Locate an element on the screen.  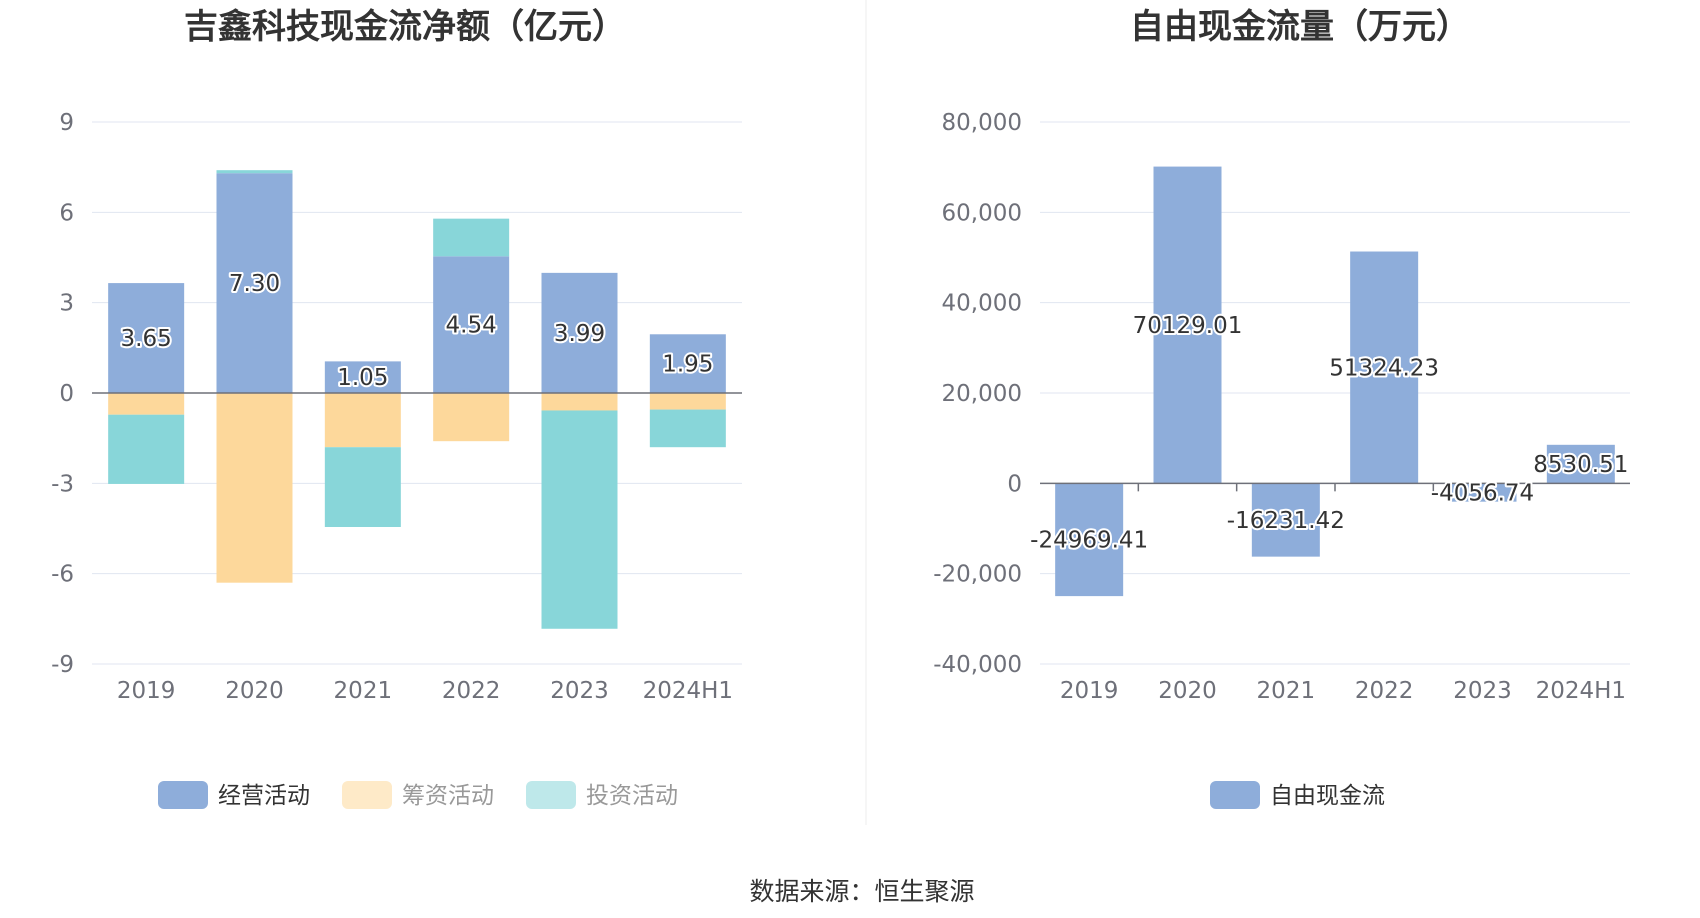
data-label: 8530.51 is located at coordinates (1580, 465).